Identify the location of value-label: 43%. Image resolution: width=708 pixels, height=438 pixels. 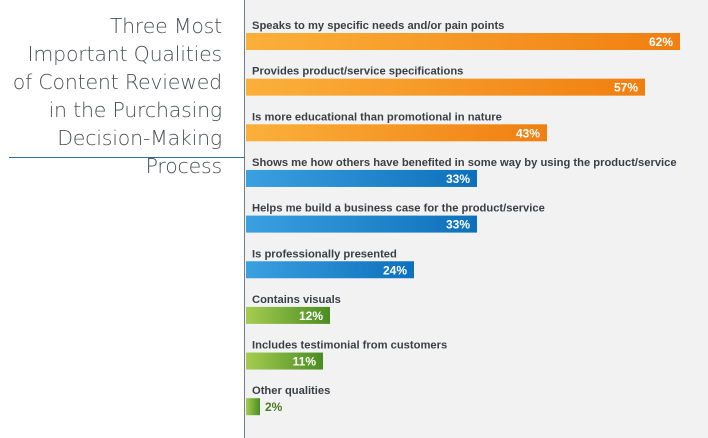
(528, 133).